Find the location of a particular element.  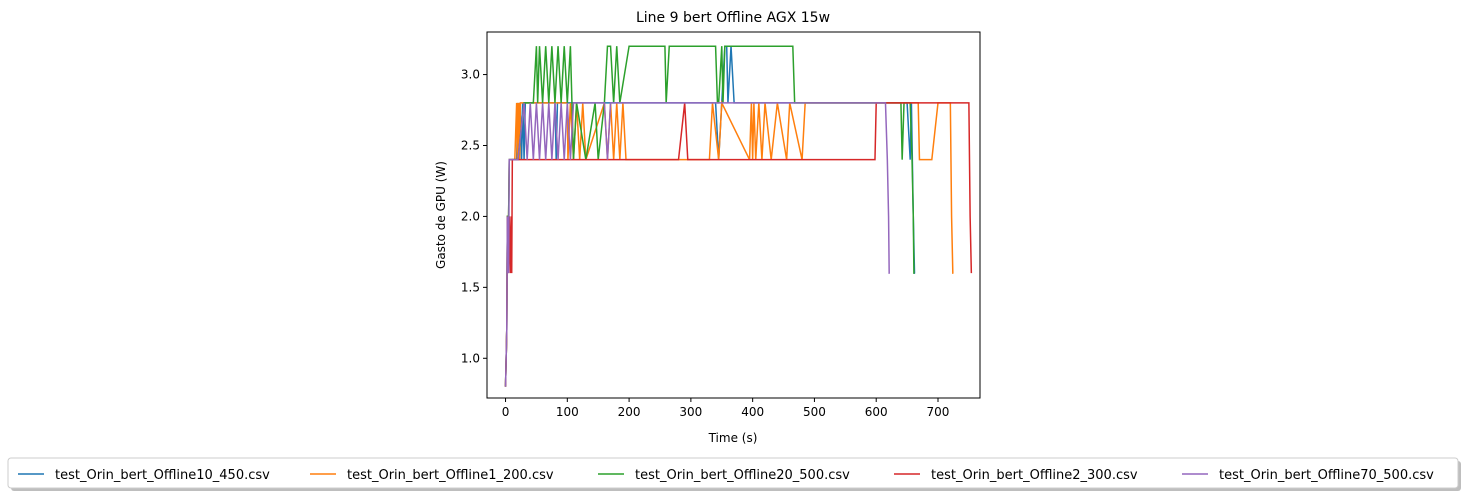

x-tick-label: 0 is located at coordinates (506, 412).